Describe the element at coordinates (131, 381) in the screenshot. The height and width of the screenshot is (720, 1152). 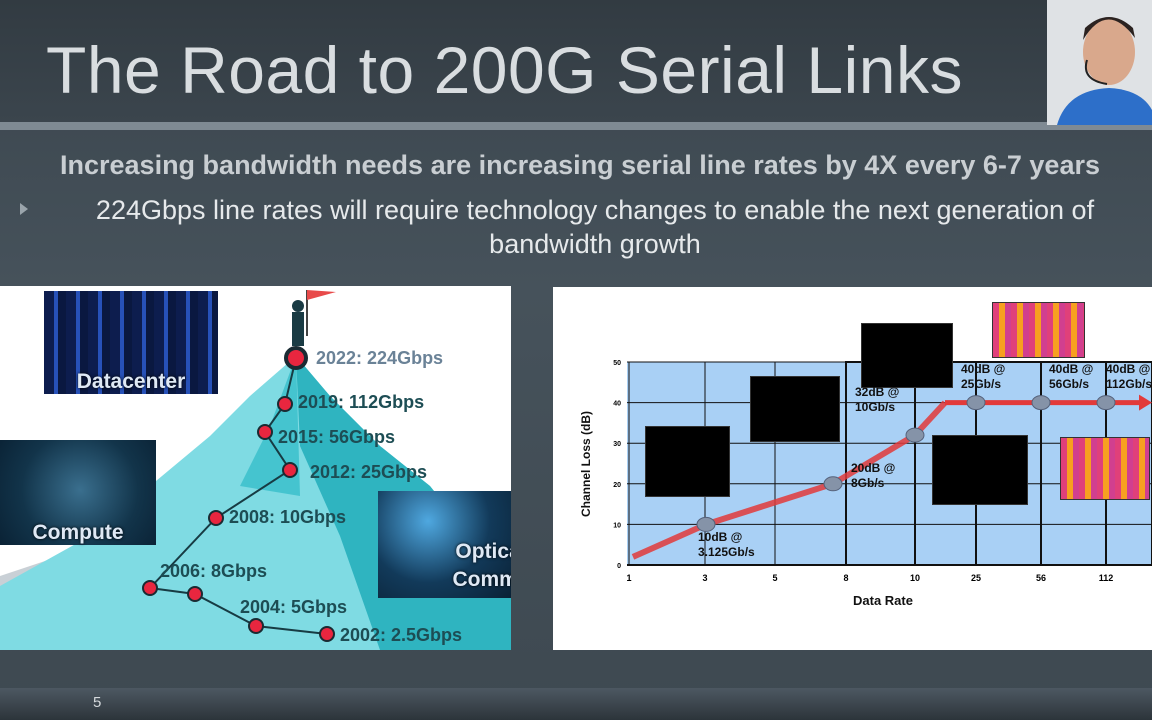
I see `datacenter-label: Datacenter` at that location.